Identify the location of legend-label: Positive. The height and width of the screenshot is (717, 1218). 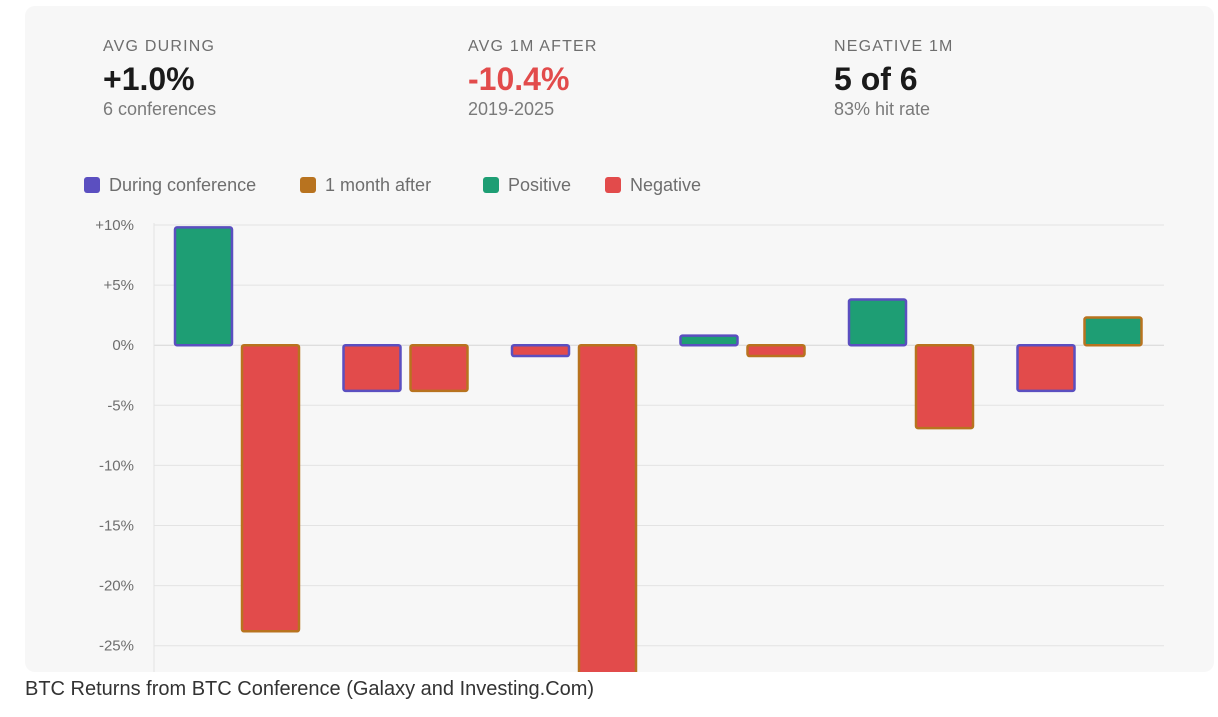
(540, 185).